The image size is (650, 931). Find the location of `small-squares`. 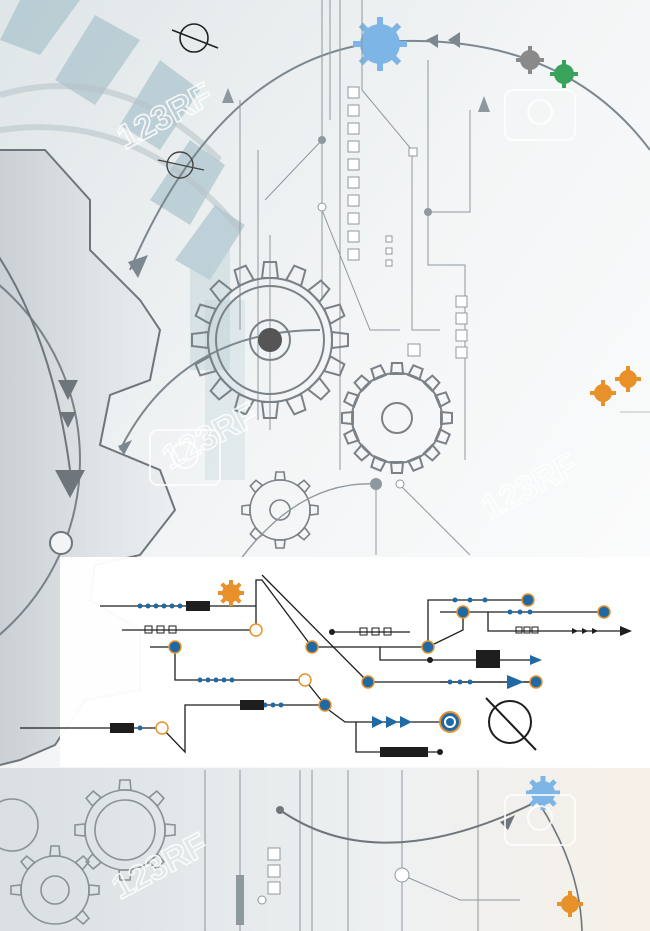

small-squares is located at coordinates (341, 630).